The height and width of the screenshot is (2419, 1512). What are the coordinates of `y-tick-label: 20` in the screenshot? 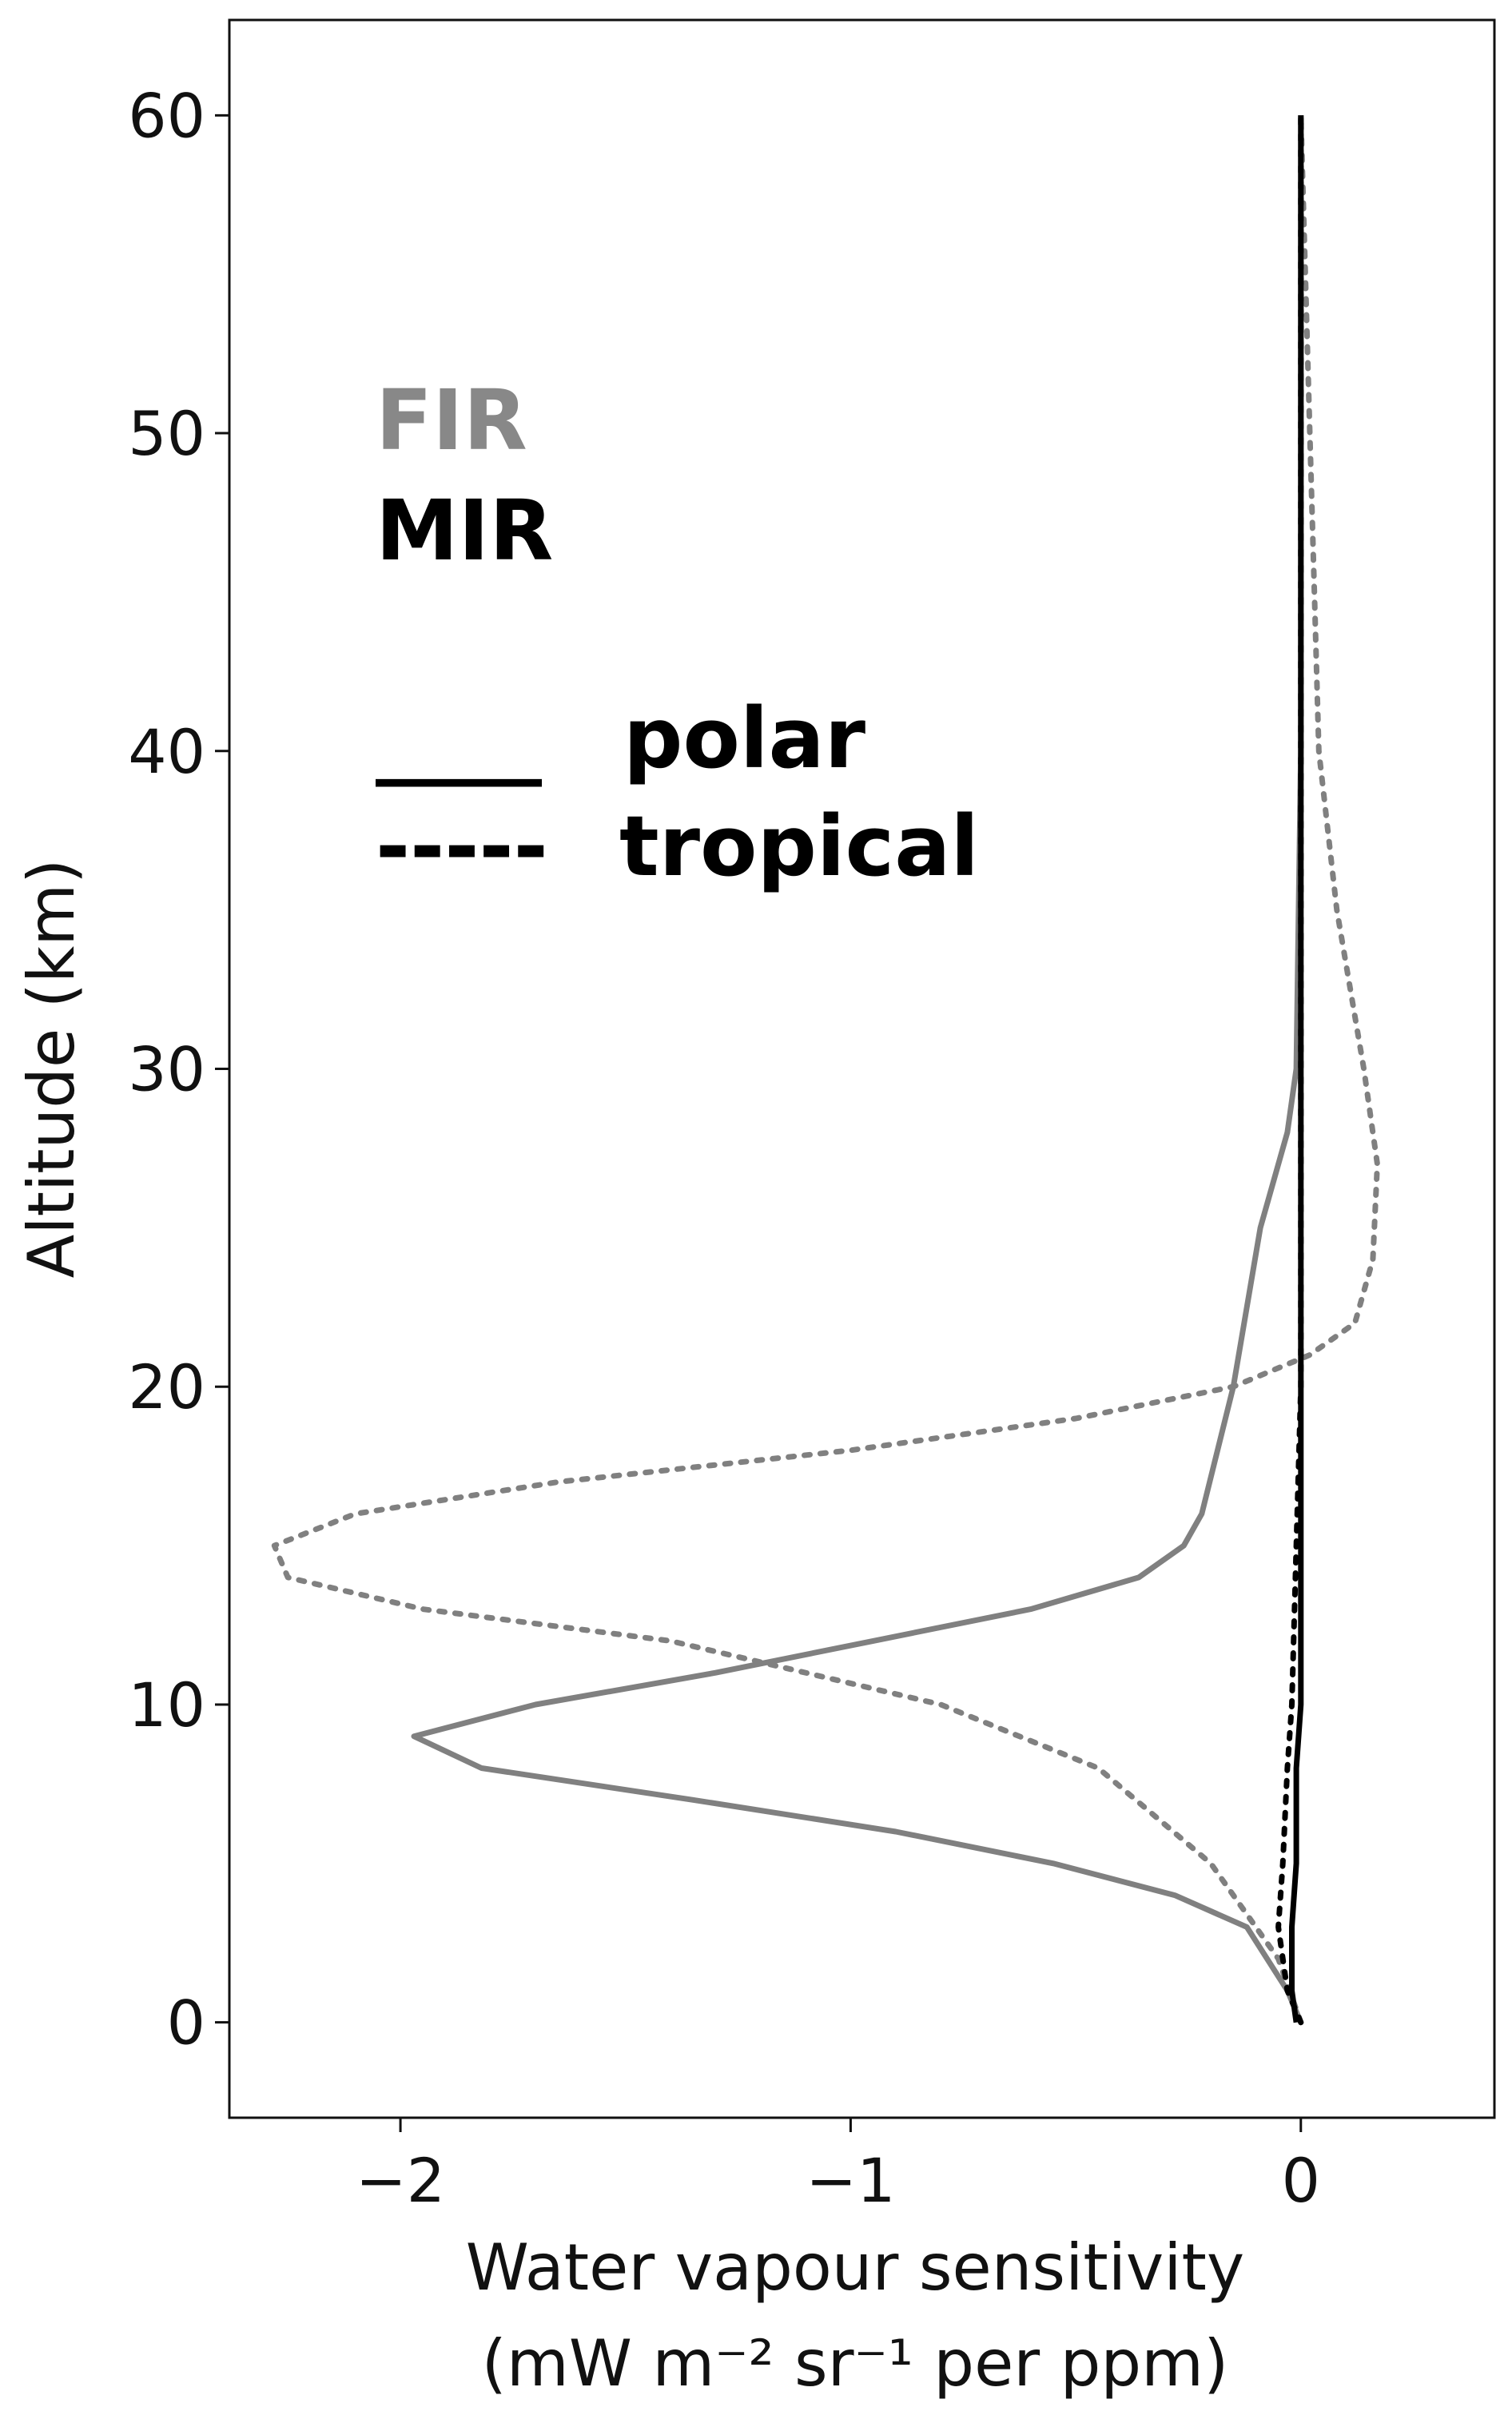 It's located at (166, 1386).